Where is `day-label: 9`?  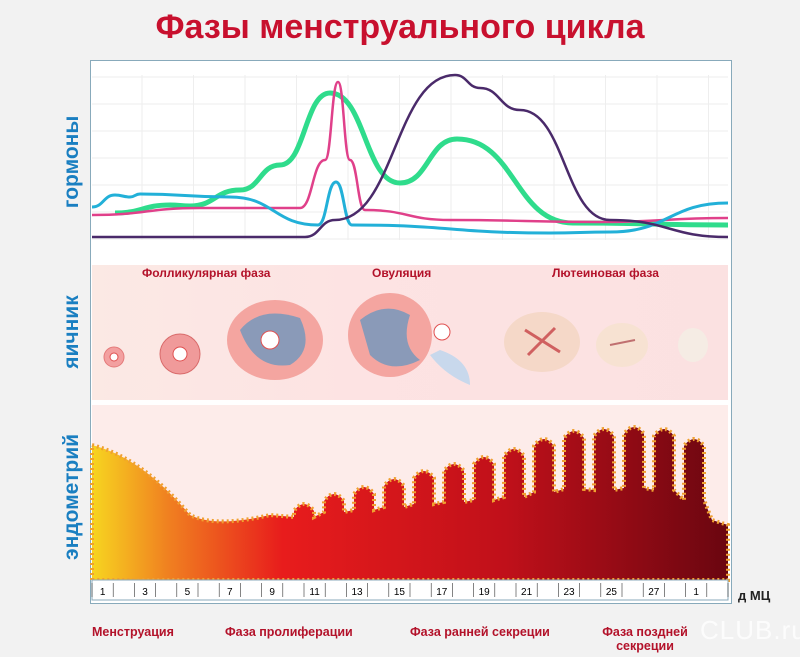
day-label: 9 is located at coordinates (272, 592).